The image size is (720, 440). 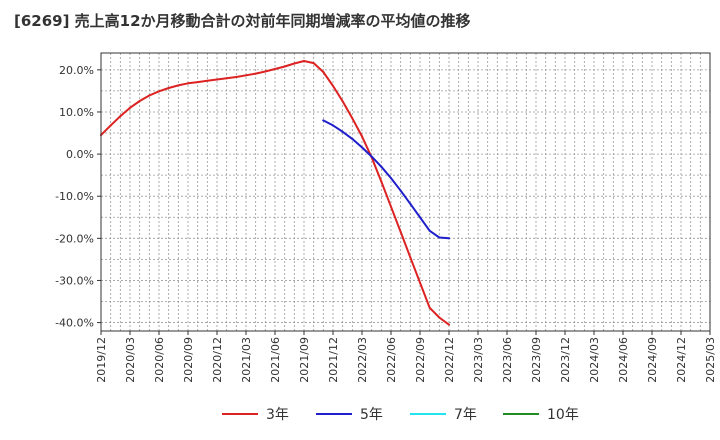 I want to click on y-tick-label: 0.0%, so click(x=80, y=154).